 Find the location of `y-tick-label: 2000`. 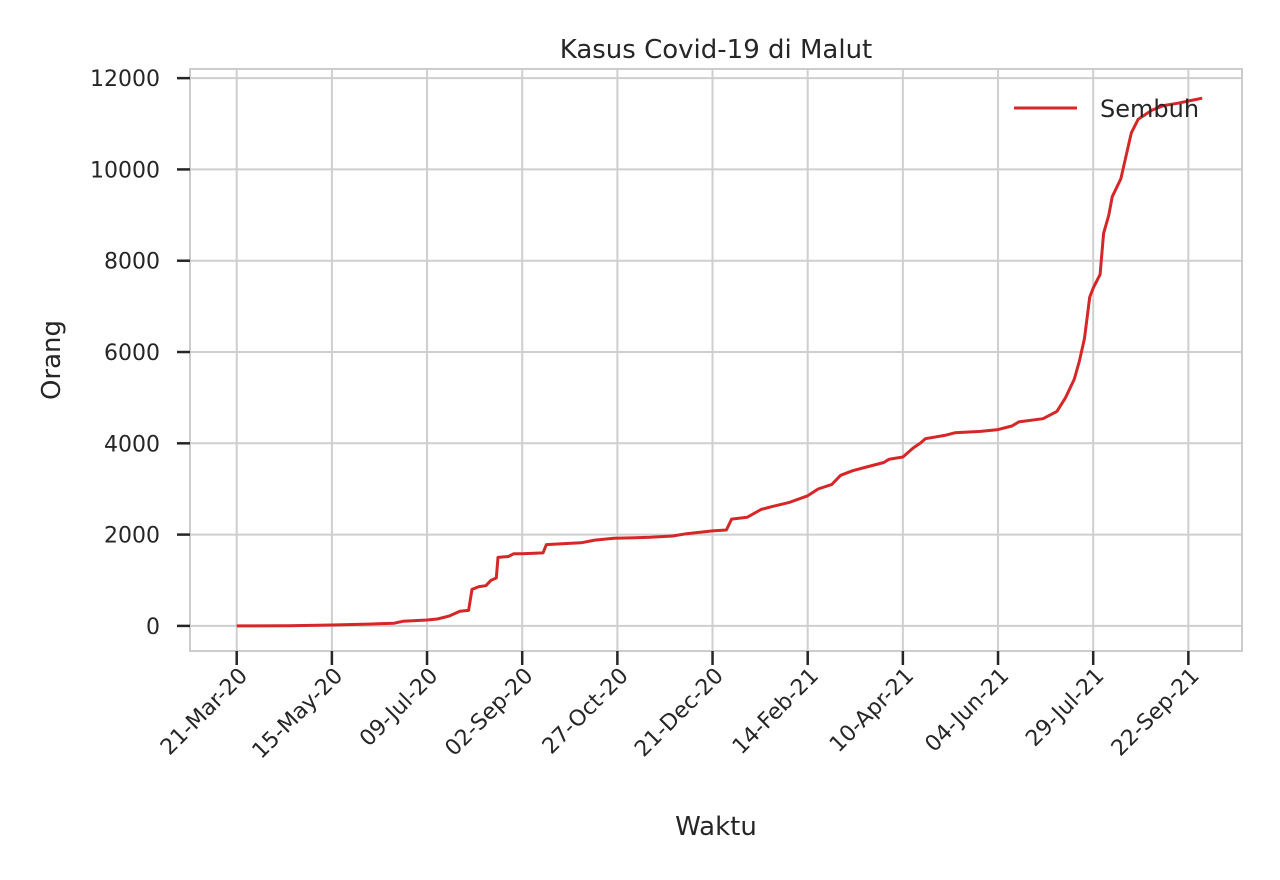

y-tick-label: 2000 is located at coordinates (132, 536).